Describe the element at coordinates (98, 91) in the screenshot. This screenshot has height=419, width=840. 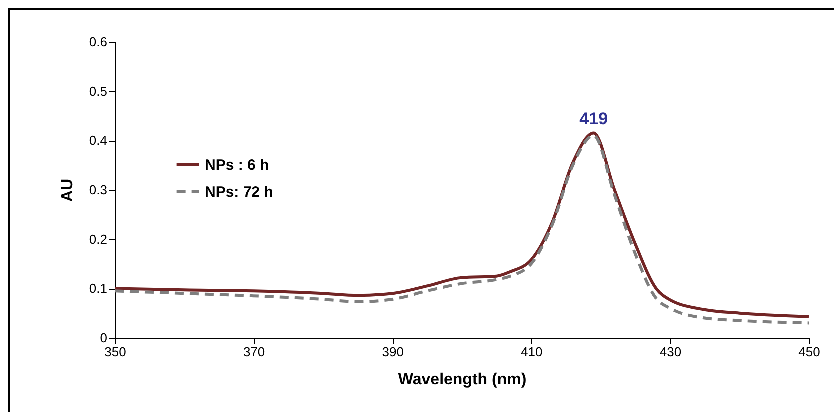
I see `y-tick-label: 0.5` at that location.